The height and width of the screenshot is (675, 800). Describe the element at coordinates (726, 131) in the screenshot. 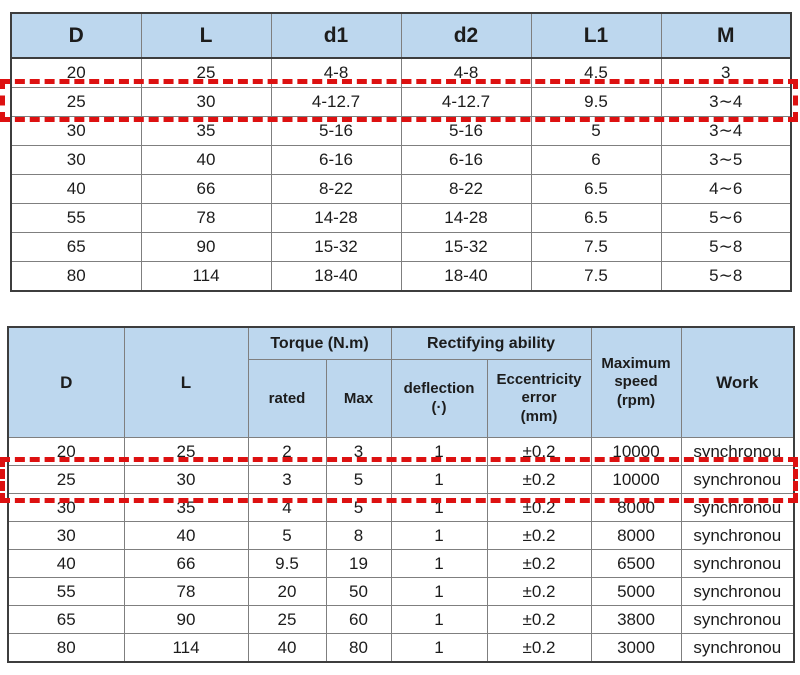

I see `table-cell: 3∼4` at that location.